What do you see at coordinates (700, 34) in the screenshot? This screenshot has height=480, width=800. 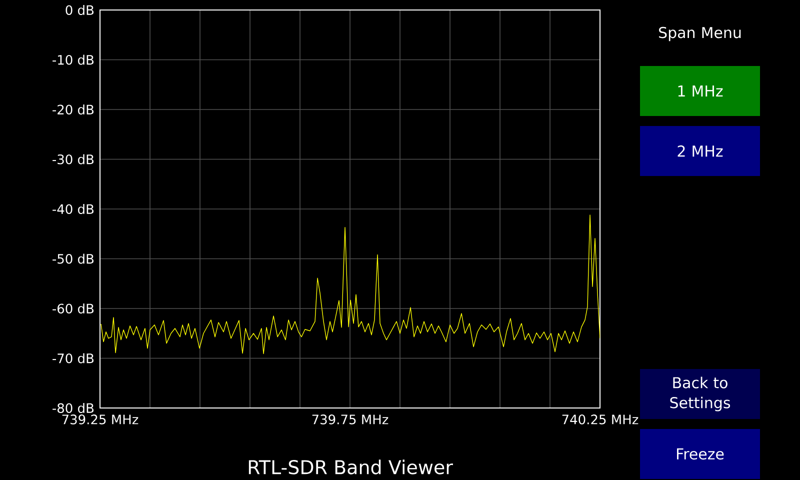 I see `text: Span Menu` at bounding box center [700, 34].